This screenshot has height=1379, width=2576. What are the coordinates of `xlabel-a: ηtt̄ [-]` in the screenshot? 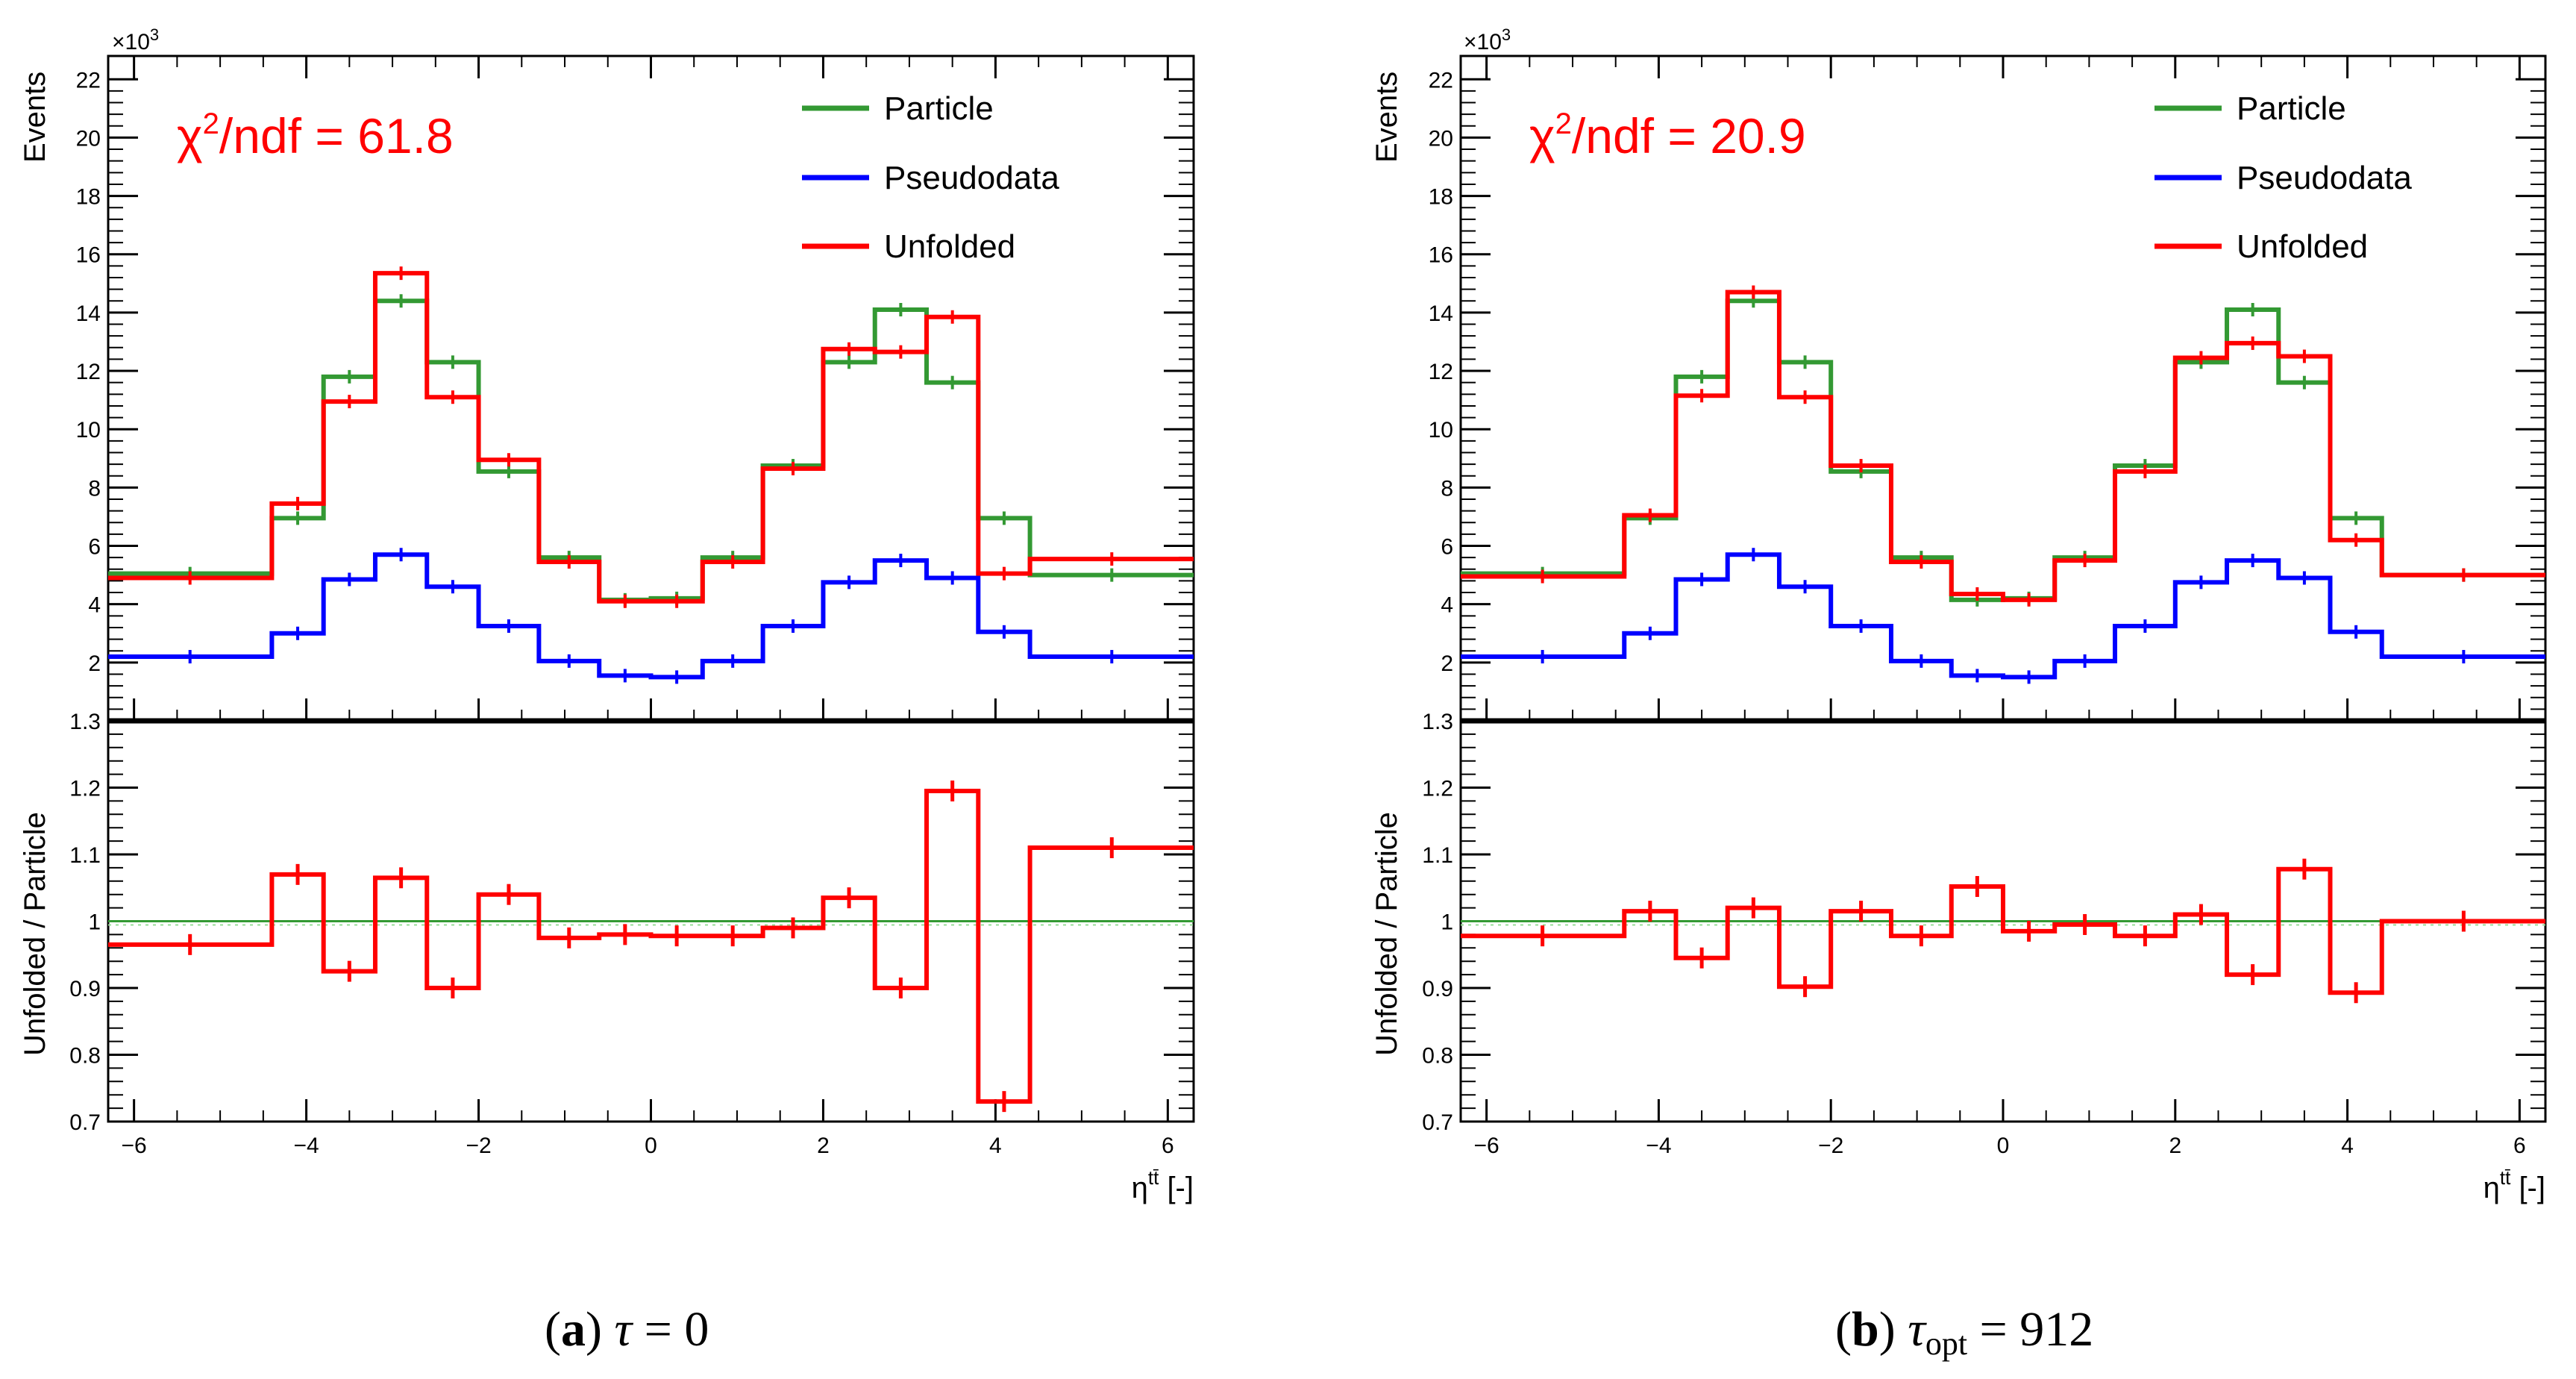 It's located at (1163, 1185).